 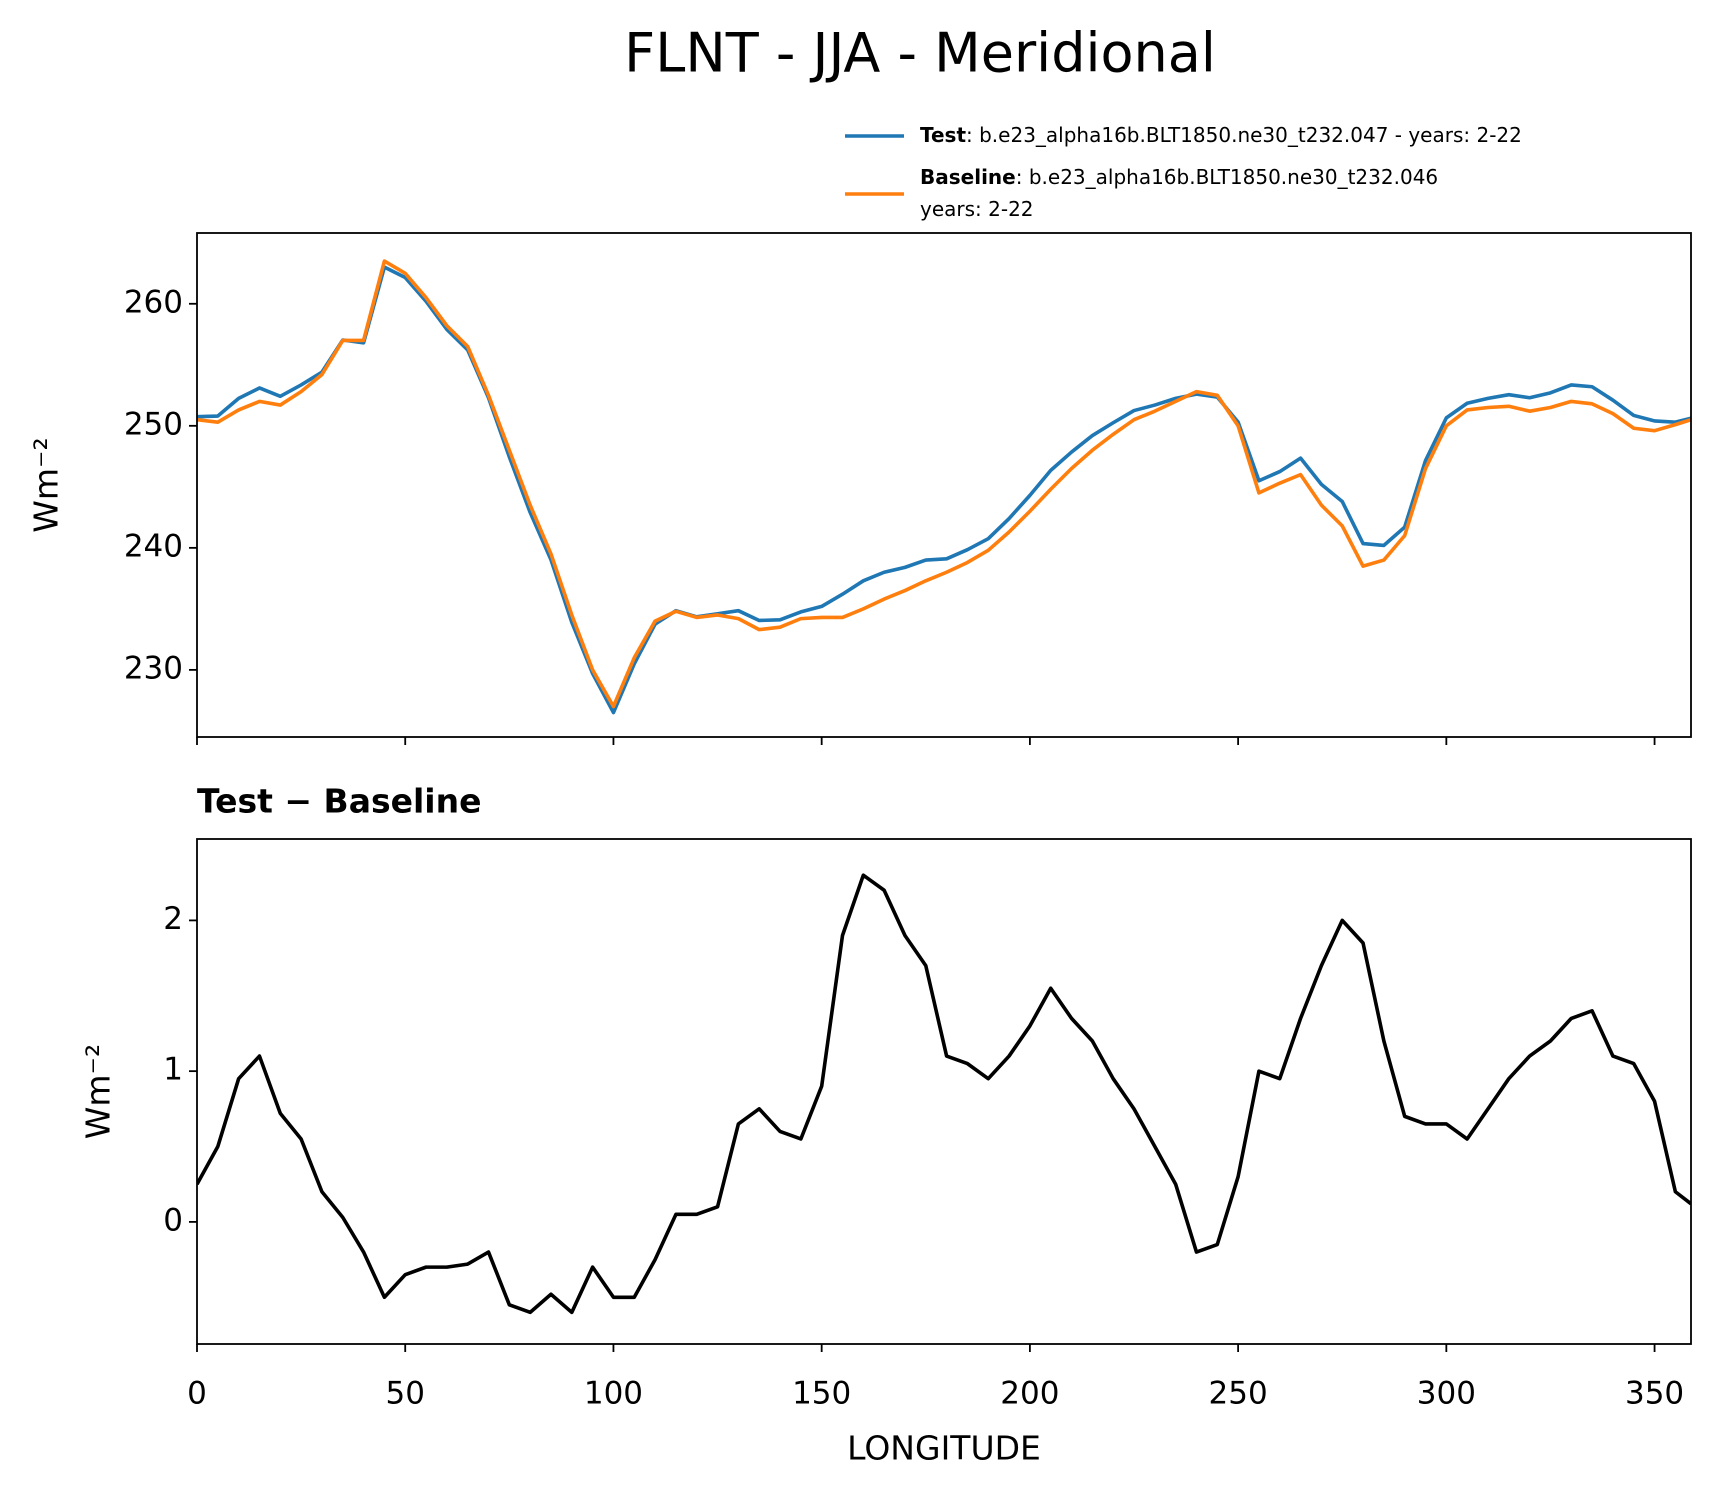 I want to click on legend-name: Baseline, so click(x=968, y=177).